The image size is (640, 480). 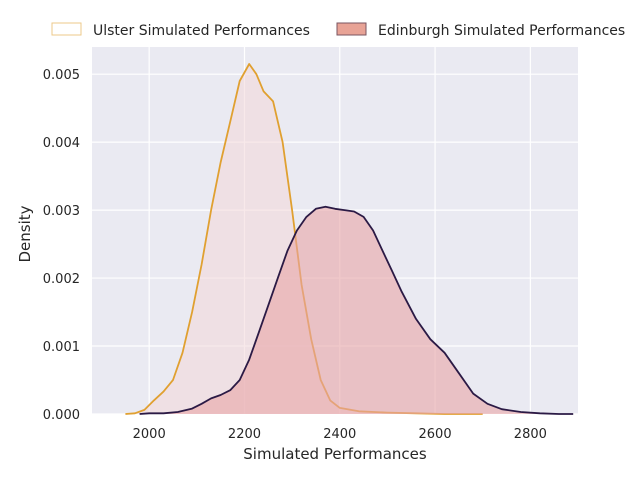 I want to click on legend-swatch-ulster, so click(x=66, y=29).